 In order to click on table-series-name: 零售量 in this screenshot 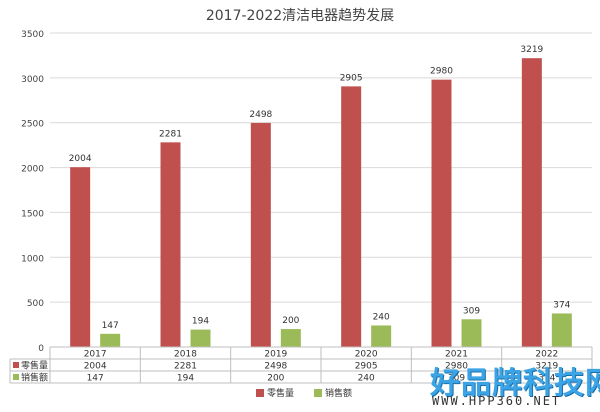, I will do `click(34, 366)`.